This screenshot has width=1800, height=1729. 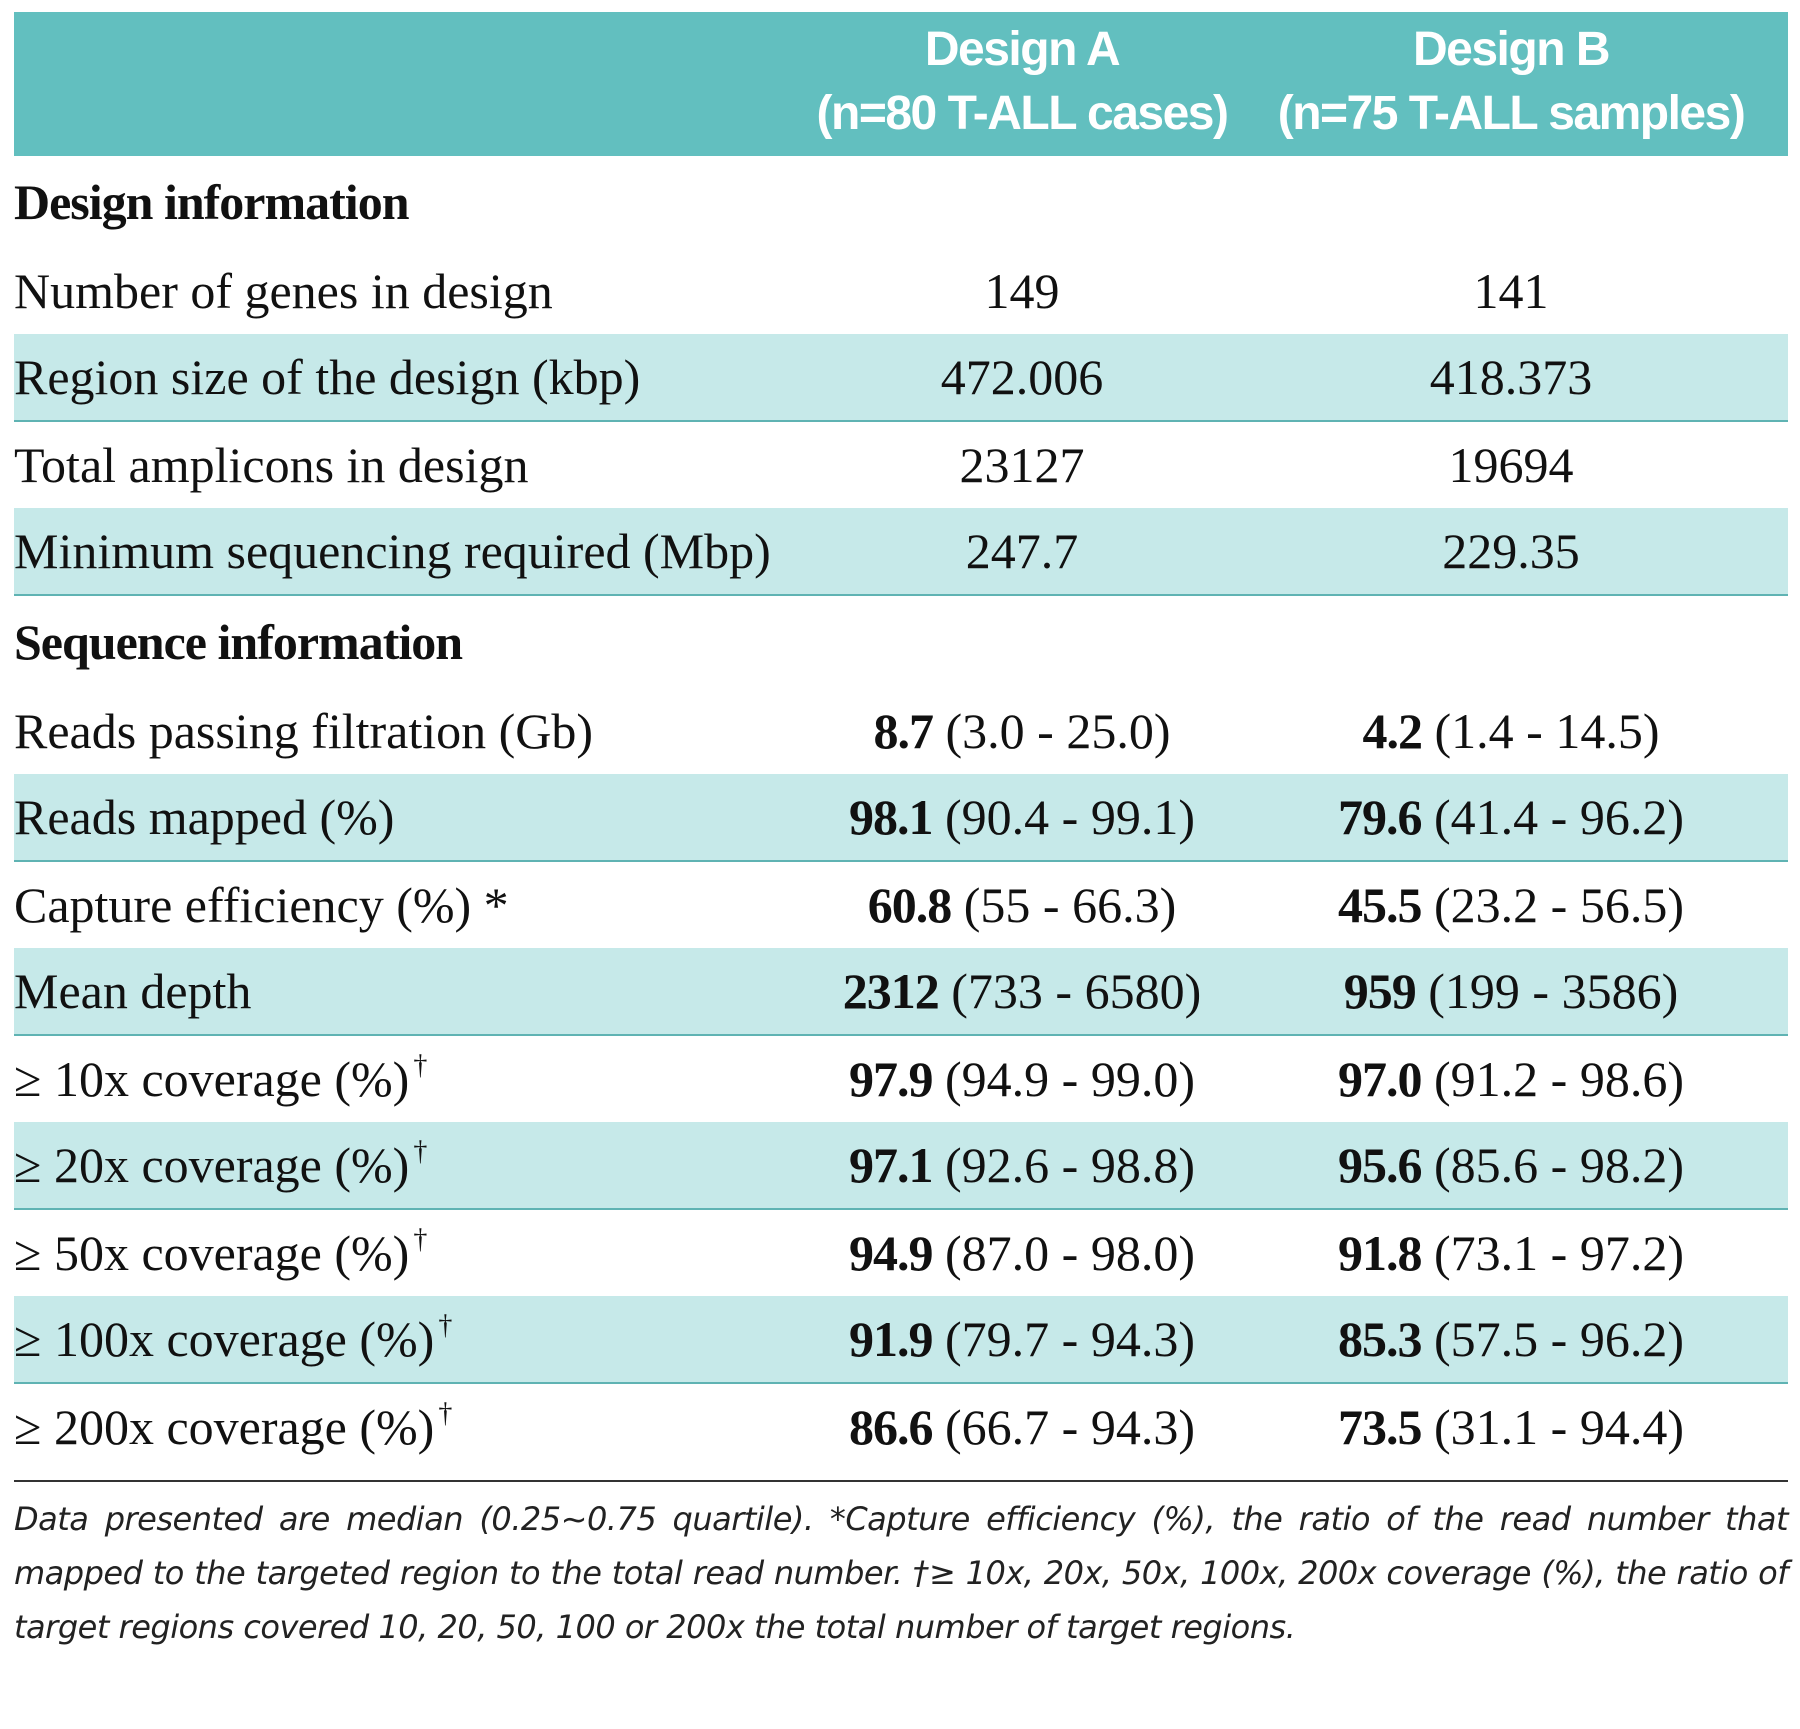 I want to click on quartile-range: (85.6 - 98.2), so click(x=1559, y=1165).